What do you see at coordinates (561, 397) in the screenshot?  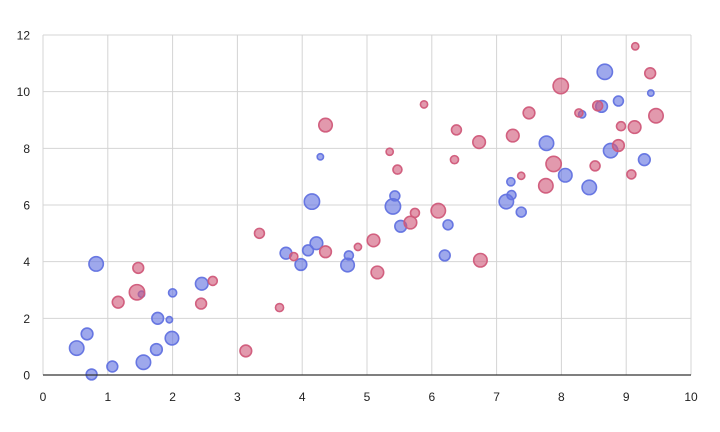 I see `x-tick-label: 8` at bounding box center [561, 397].